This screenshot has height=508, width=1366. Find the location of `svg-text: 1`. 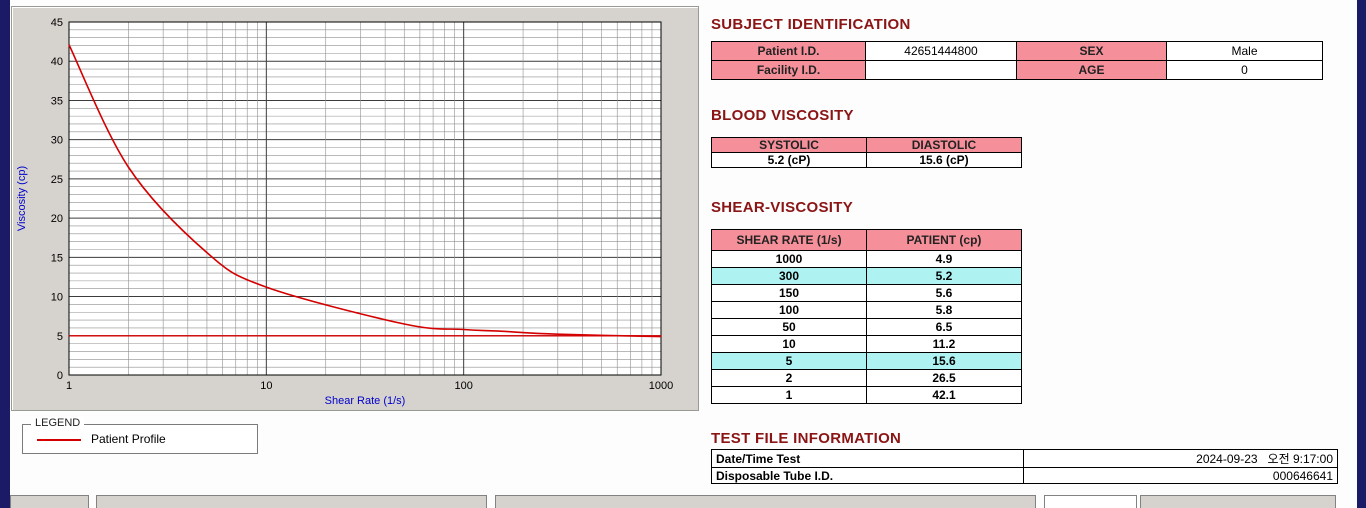

svg-text: 1 is located at coordinates (69, 386).